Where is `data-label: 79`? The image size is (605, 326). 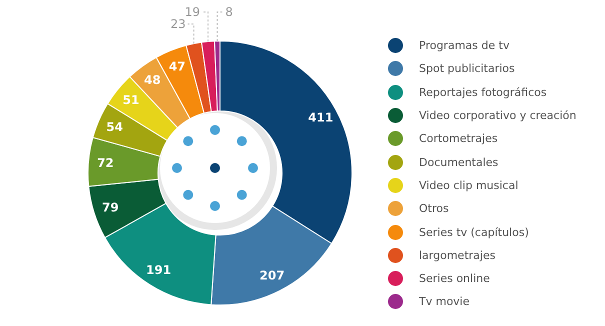
data-label: 79 is located at coordinates (110, 207).